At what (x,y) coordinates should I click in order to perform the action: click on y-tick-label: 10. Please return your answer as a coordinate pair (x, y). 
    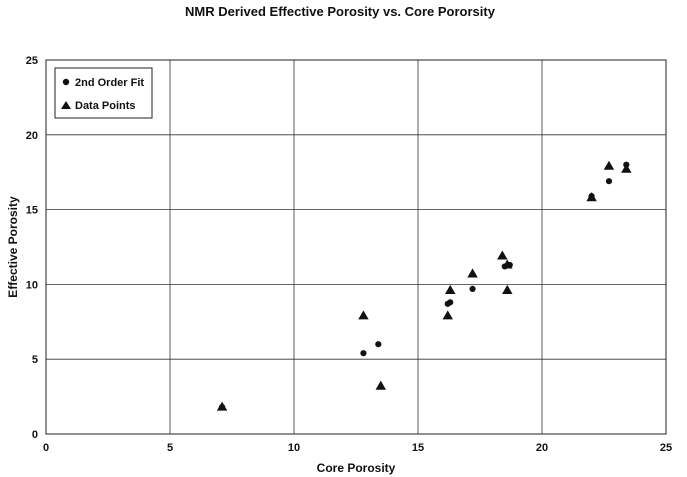
    Looking at the image, I should click on (32, 285).